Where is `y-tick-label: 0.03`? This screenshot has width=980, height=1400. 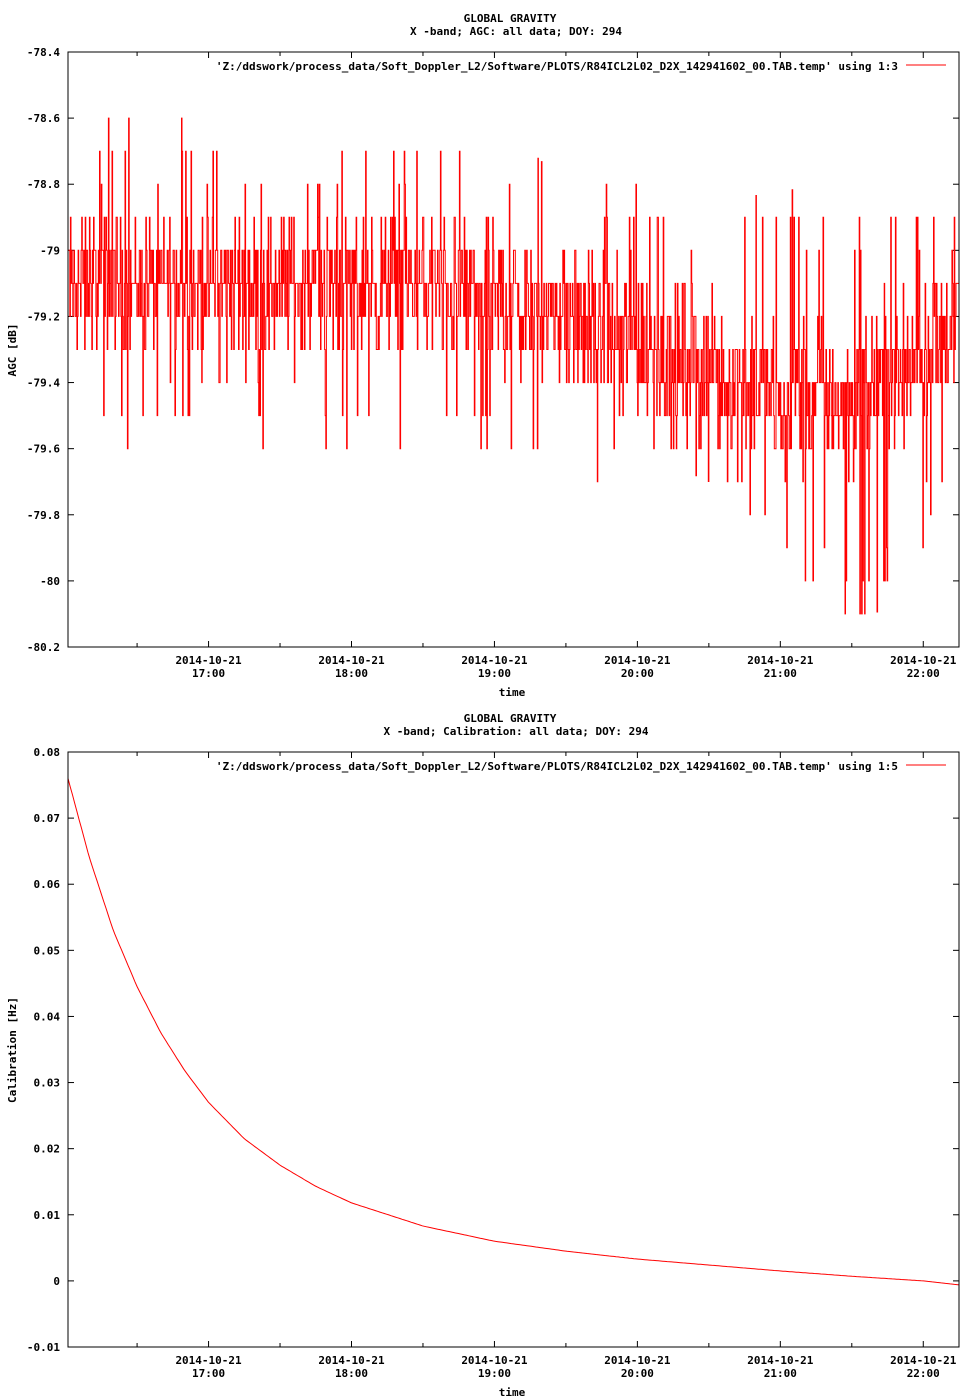 y-tick-label: 0.03 is located at coordinates (47, 1083).